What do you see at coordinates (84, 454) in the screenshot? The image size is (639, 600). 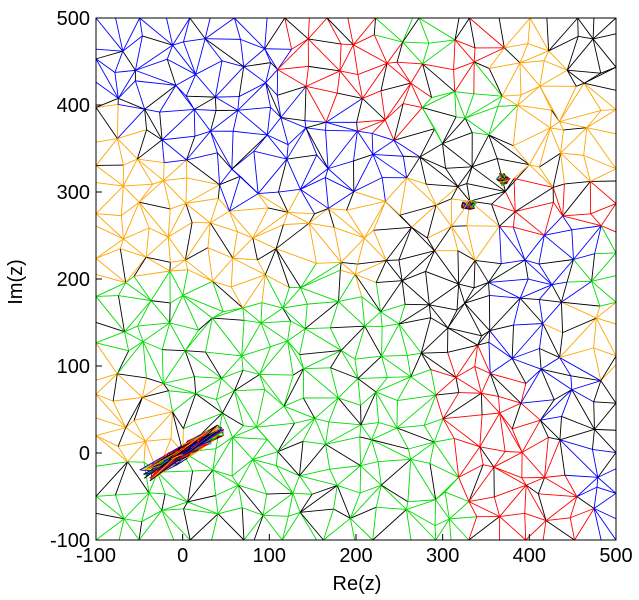 I see `y-tick-label: 0` at bounding box center [84, 454].